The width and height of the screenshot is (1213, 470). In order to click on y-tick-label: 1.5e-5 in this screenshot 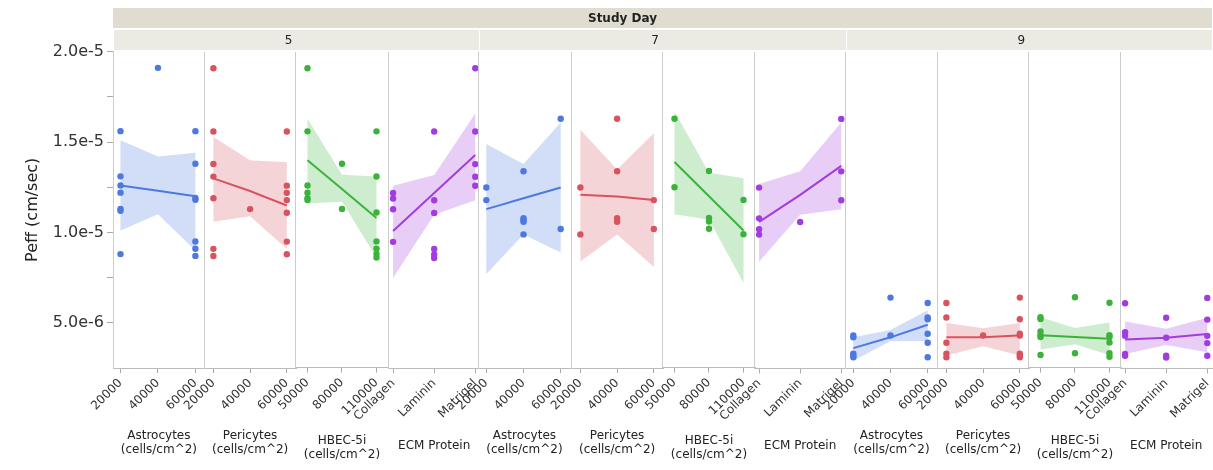, I will do `click(78, 141)`.